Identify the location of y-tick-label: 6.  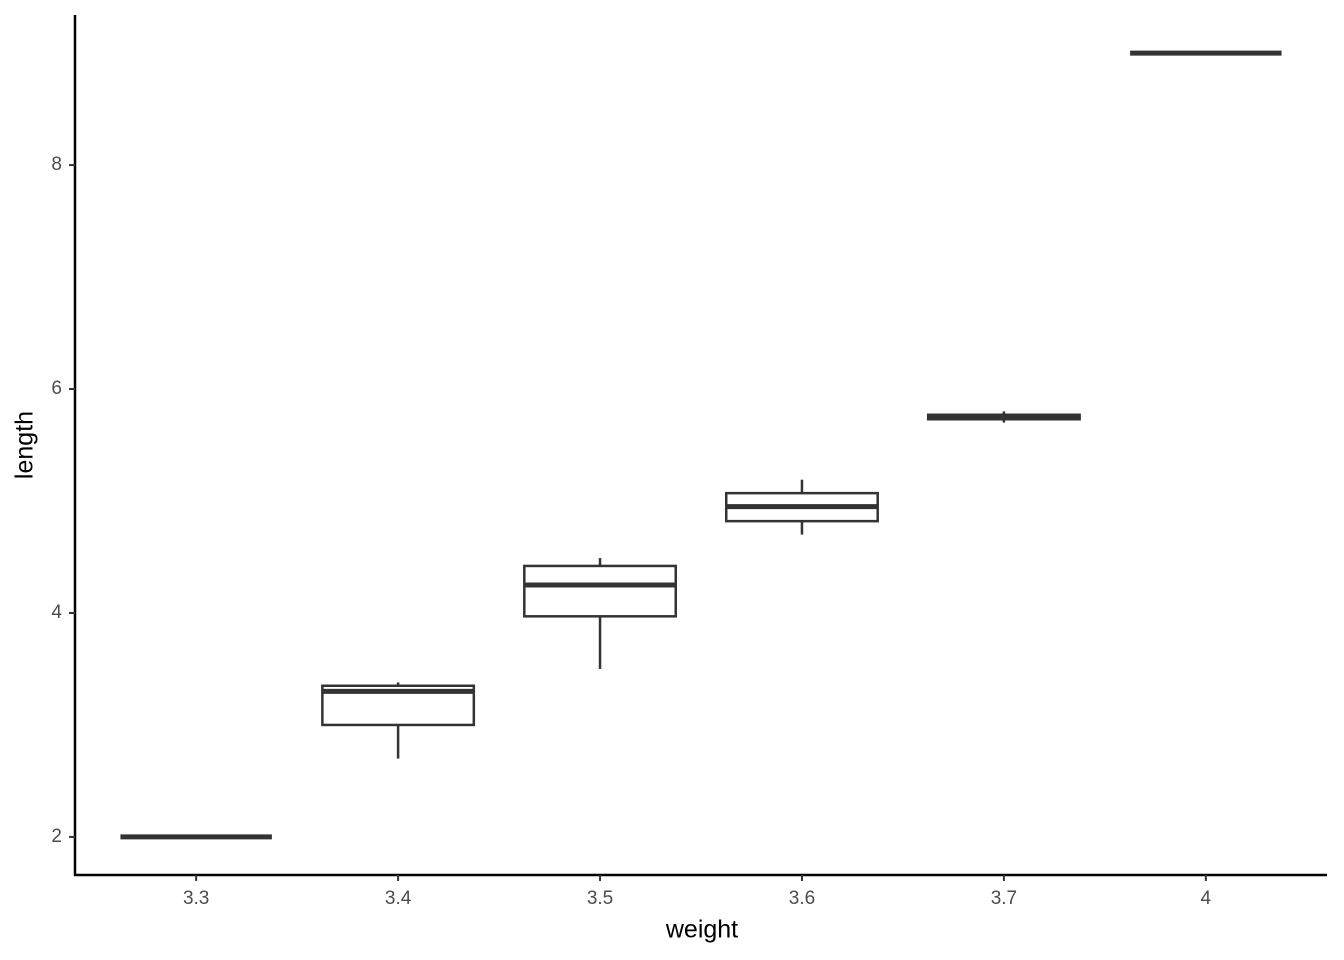
(56, 388).